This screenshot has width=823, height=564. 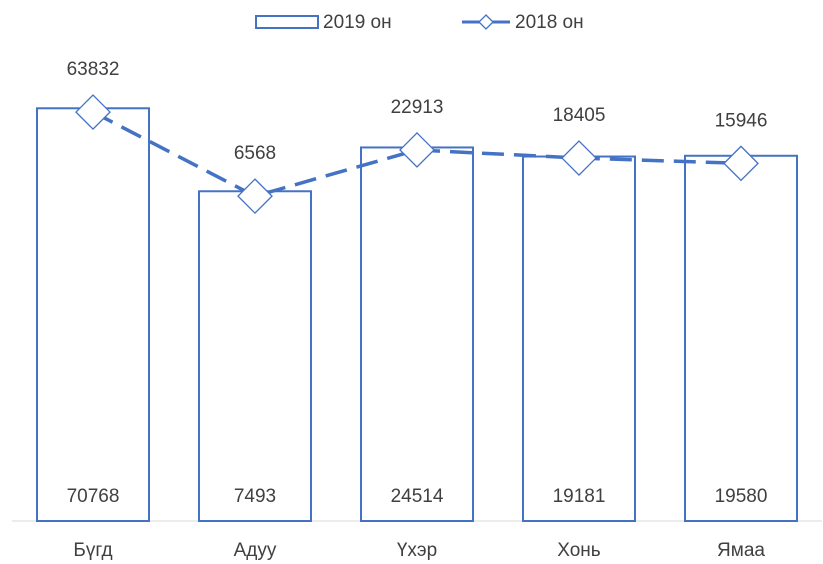 What do you see at coordinates (486, 22) in the screenshot?
I see `legend-marker` at bounding box center [486, 22].